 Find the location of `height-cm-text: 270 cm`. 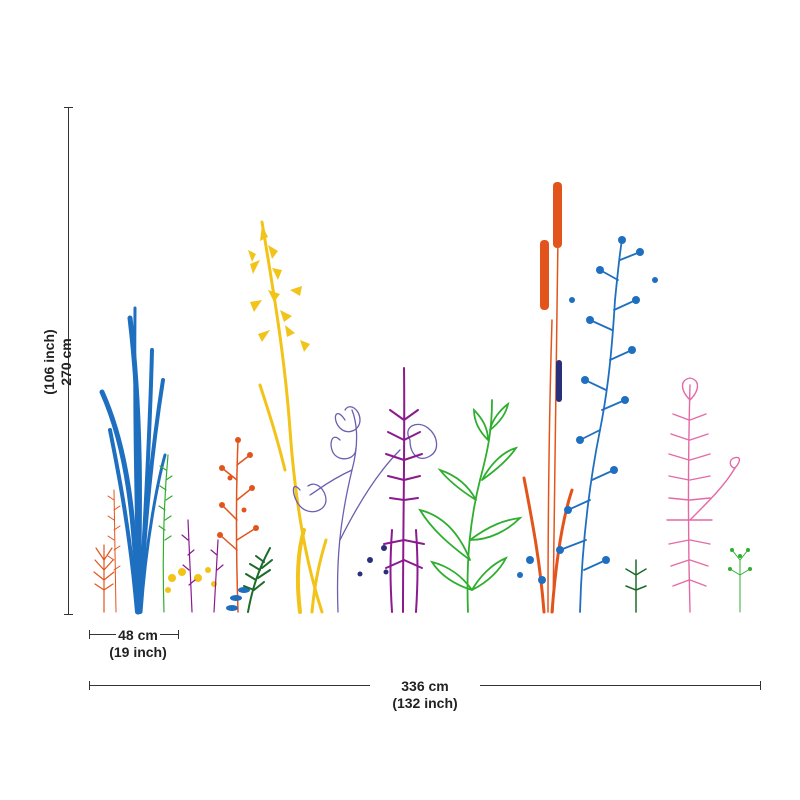

height-cm-text: 270 cm is located at coordinates (66, 362).